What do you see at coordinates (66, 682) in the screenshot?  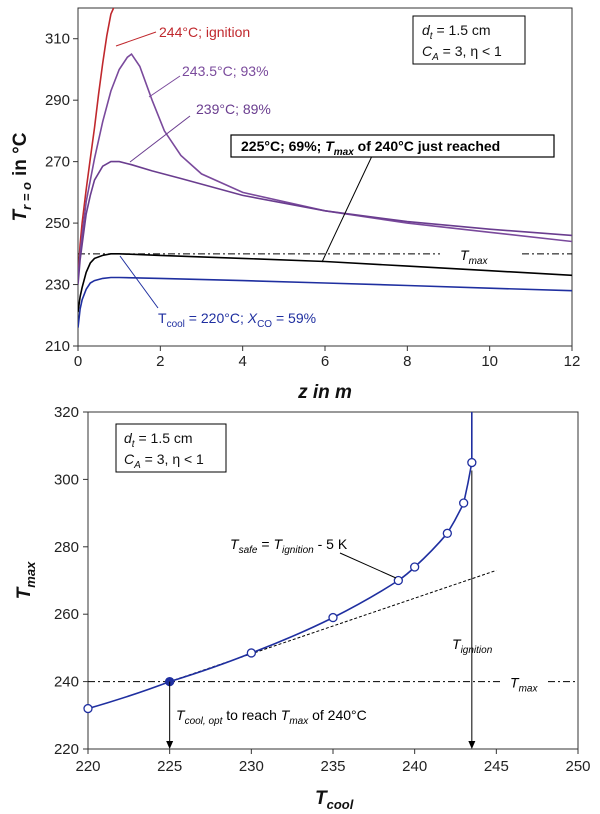 I see `y-tick-label-2: 240` at bounding box center [66, 682].